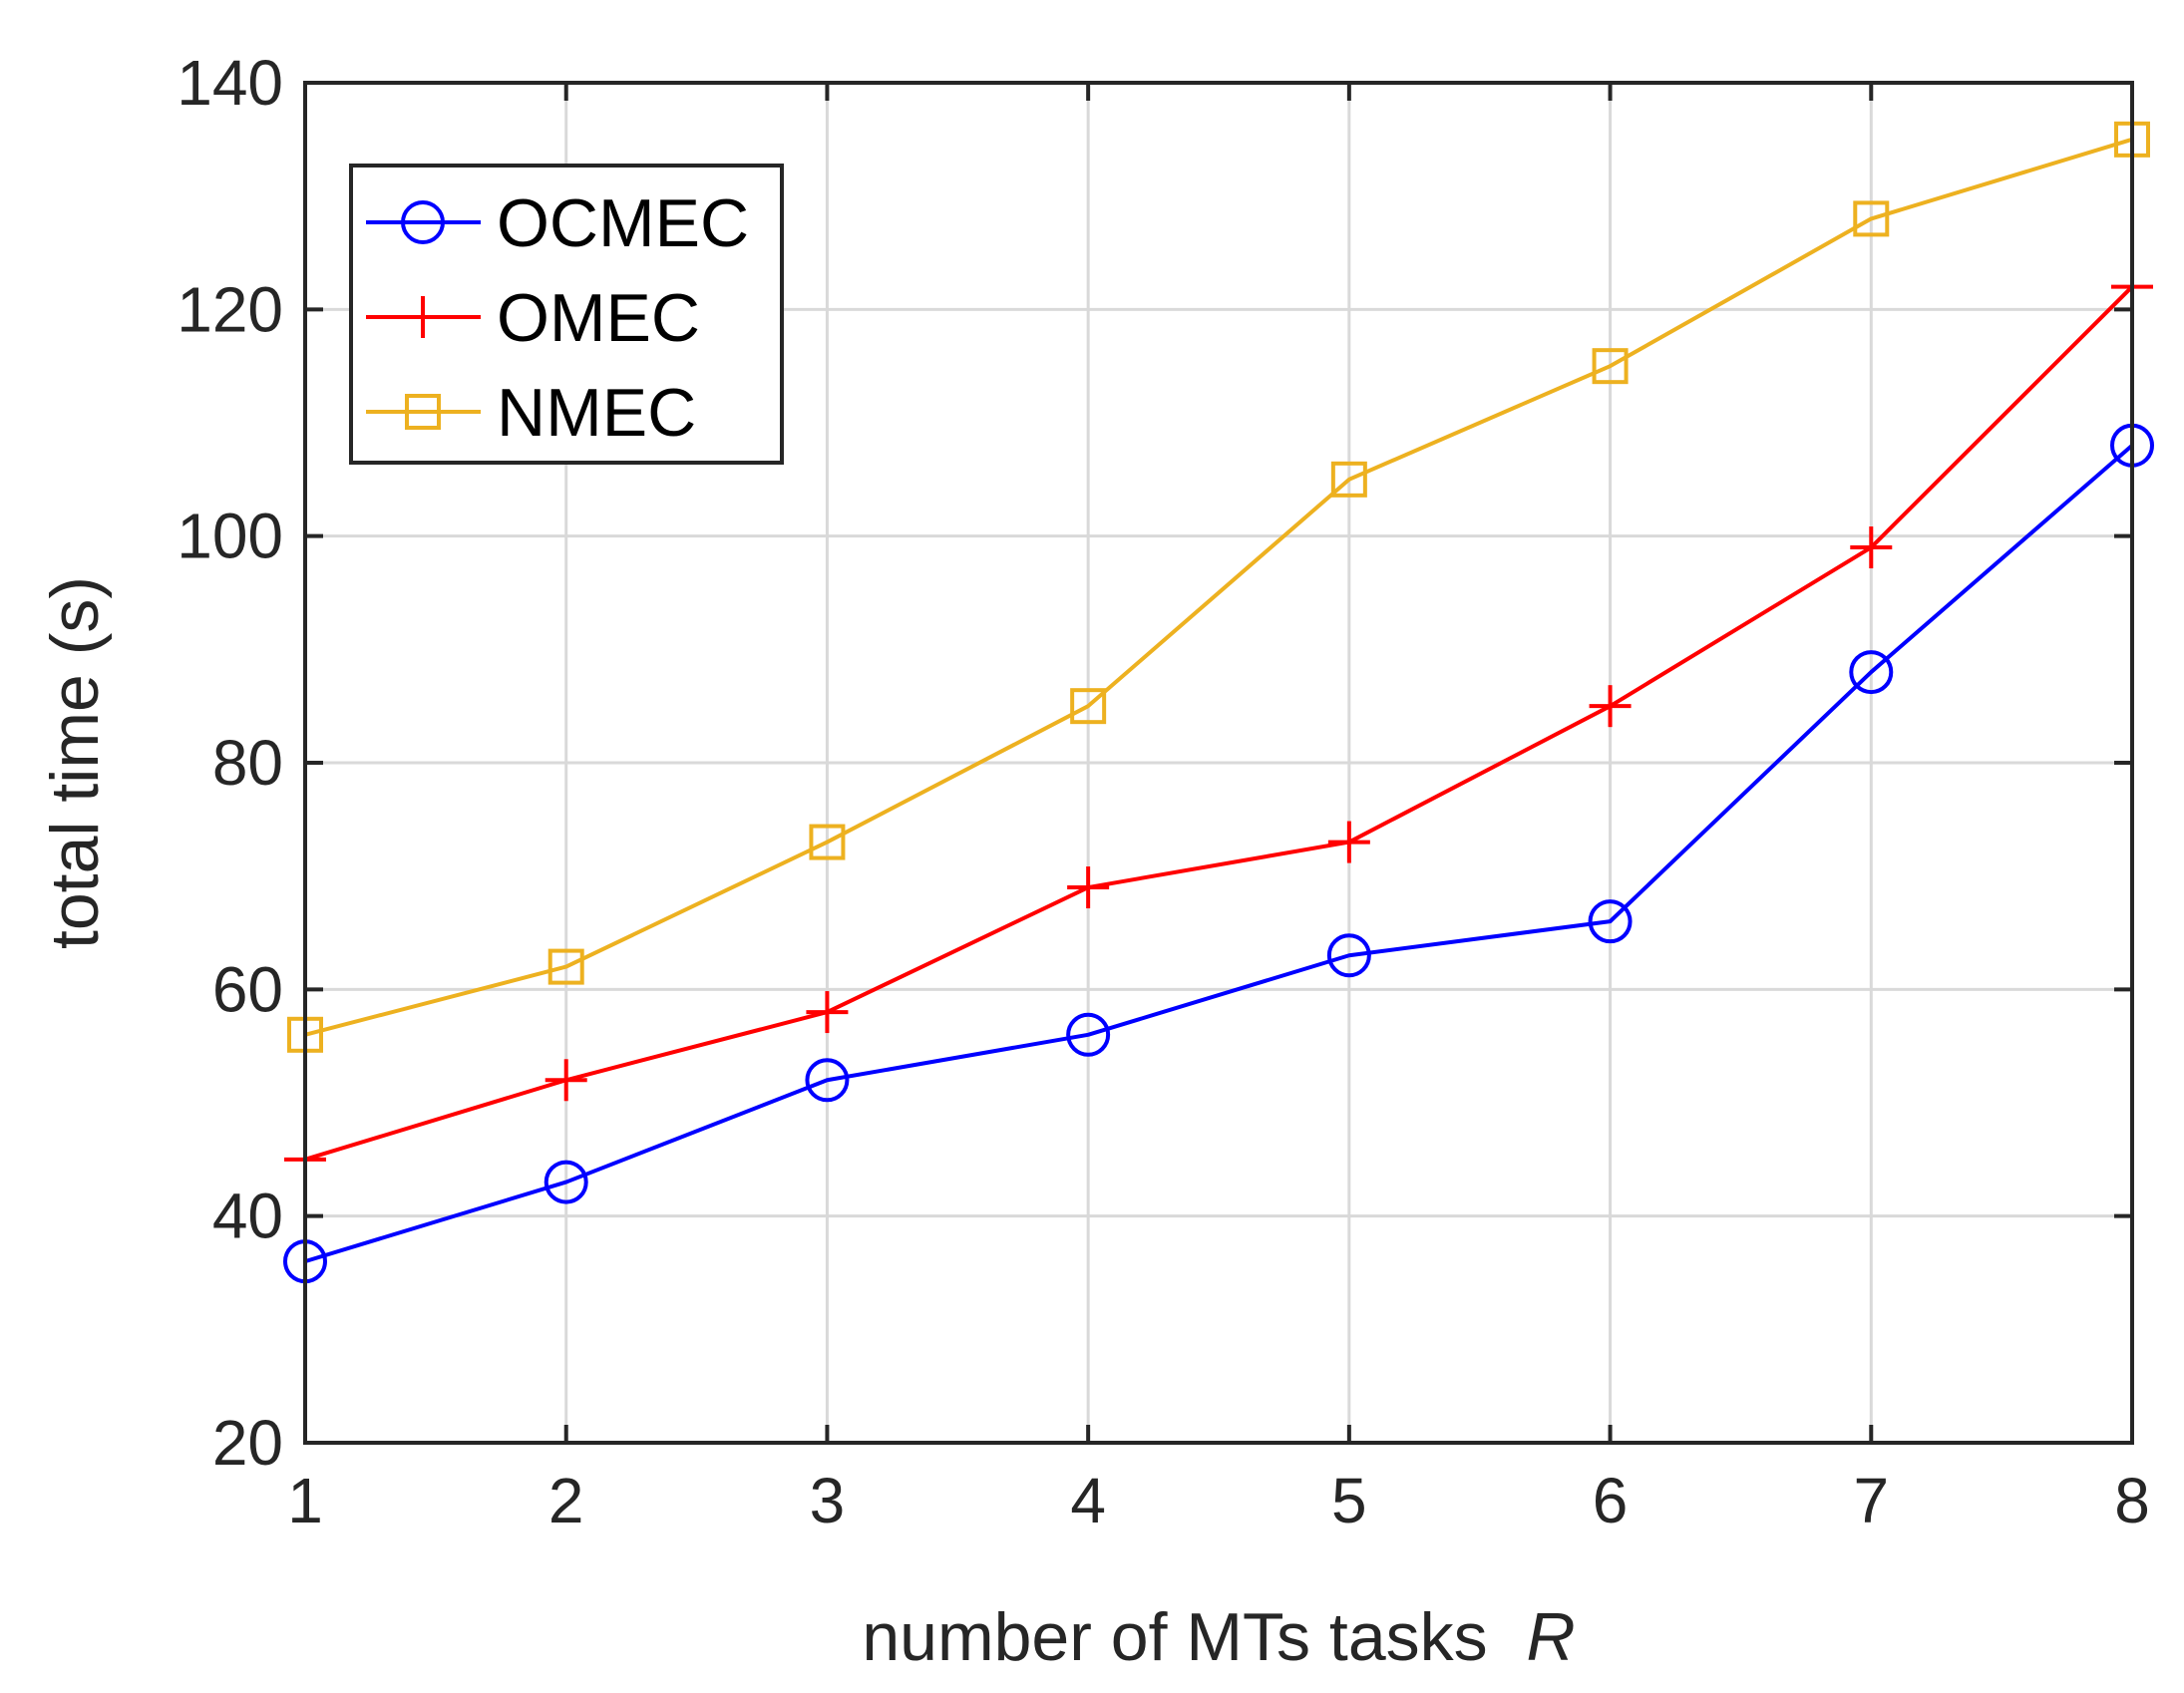  I want to click on legend-marker-nmec, so click(423, 412).